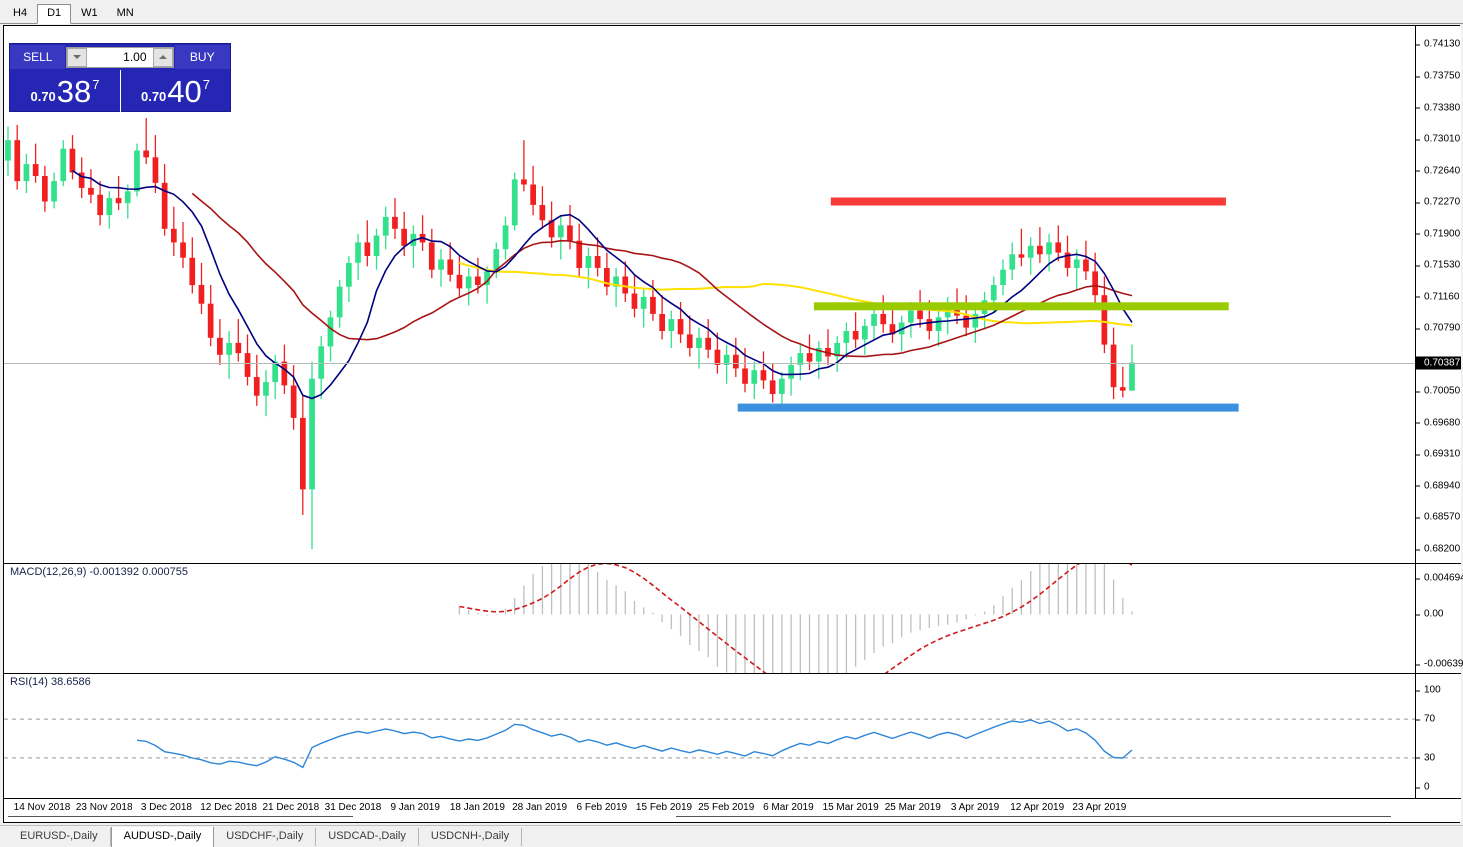 The height and width of the screenshot is (847, 1463). Describe the element at coordinates (795, 619) in the screenshot. I see `macd-chart-canvas` at that location.